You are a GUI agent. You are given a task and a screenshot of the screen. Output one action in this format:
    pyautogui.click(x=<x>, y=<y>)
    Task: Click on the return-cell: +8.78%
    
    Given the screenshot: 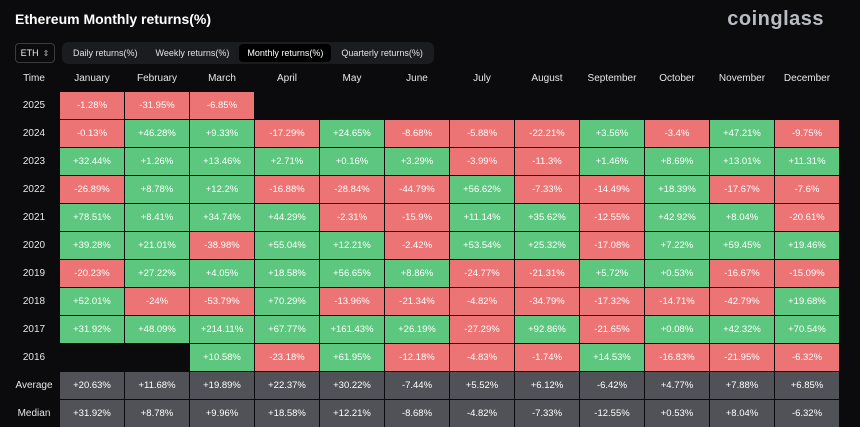 What is the action you would take?
    pyautogui.click(x=157, y=189)
    